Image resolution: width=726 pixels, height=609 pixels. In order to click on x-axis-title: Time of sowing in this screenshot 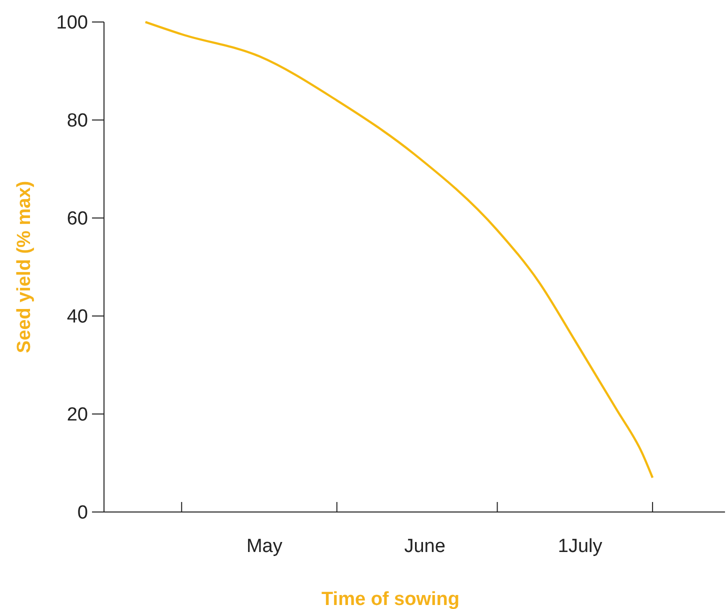, I will do `click(391, 599)`.